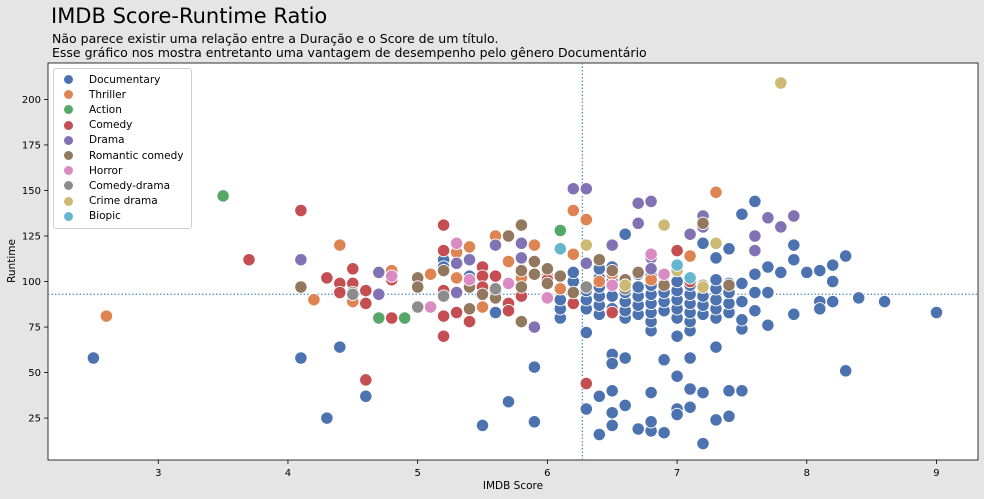  Describe the element at coordinates (122, 216) in the screenshot. I see `legend-item-biopic: Biopic` at that location.